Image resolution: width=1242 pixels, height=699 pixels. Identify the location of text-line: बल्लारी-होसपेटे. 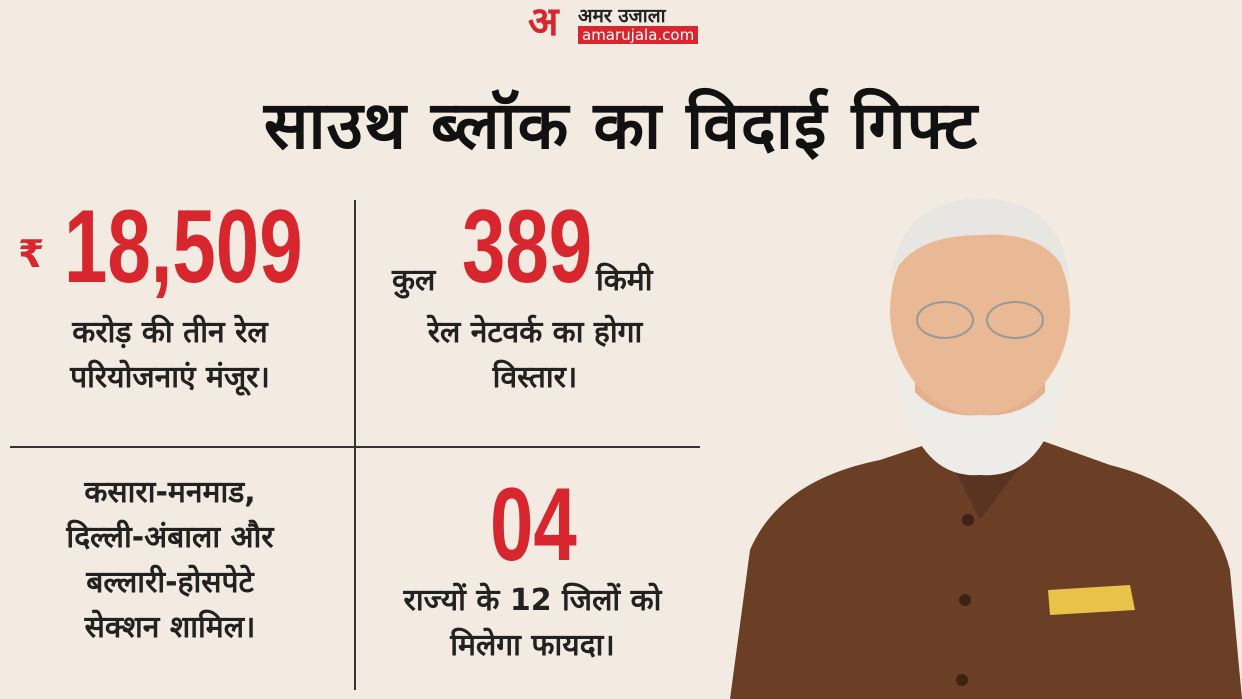
(170, 582).